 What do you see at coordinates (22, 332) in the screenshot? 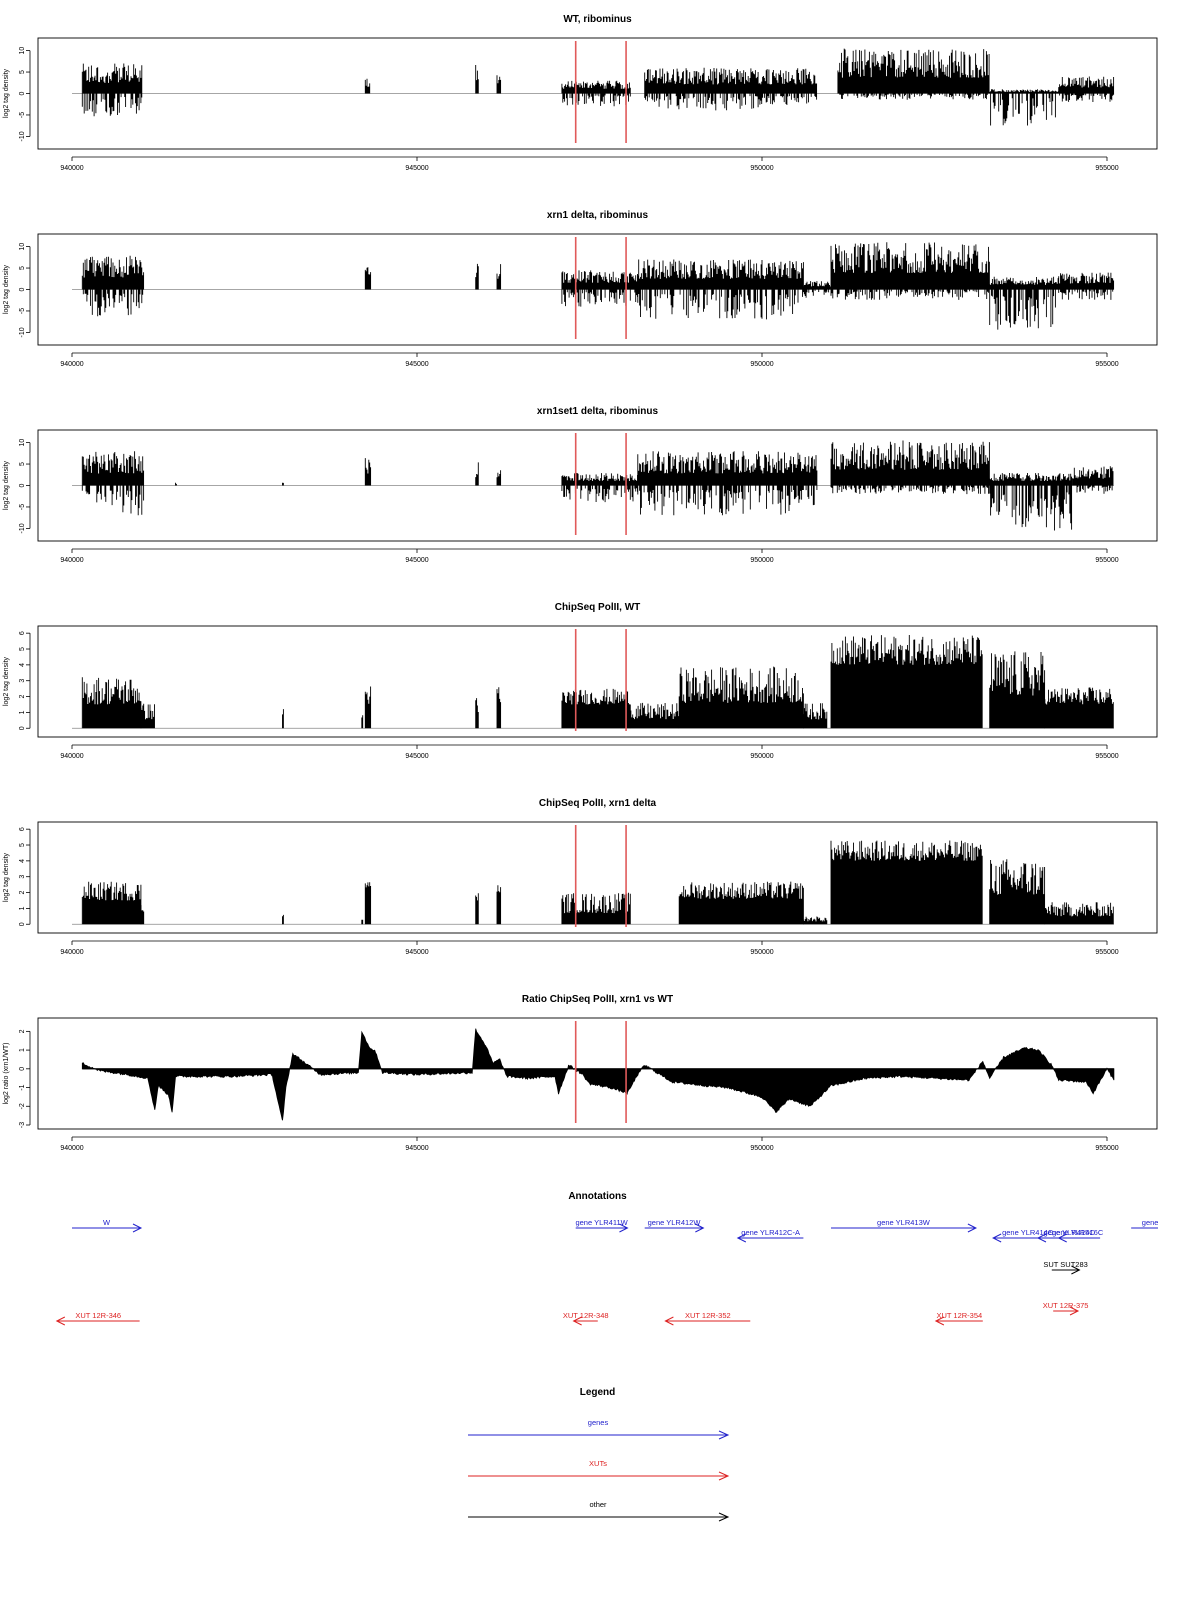
I see `y-tick-label: -10` at bounding box center [22, 332].